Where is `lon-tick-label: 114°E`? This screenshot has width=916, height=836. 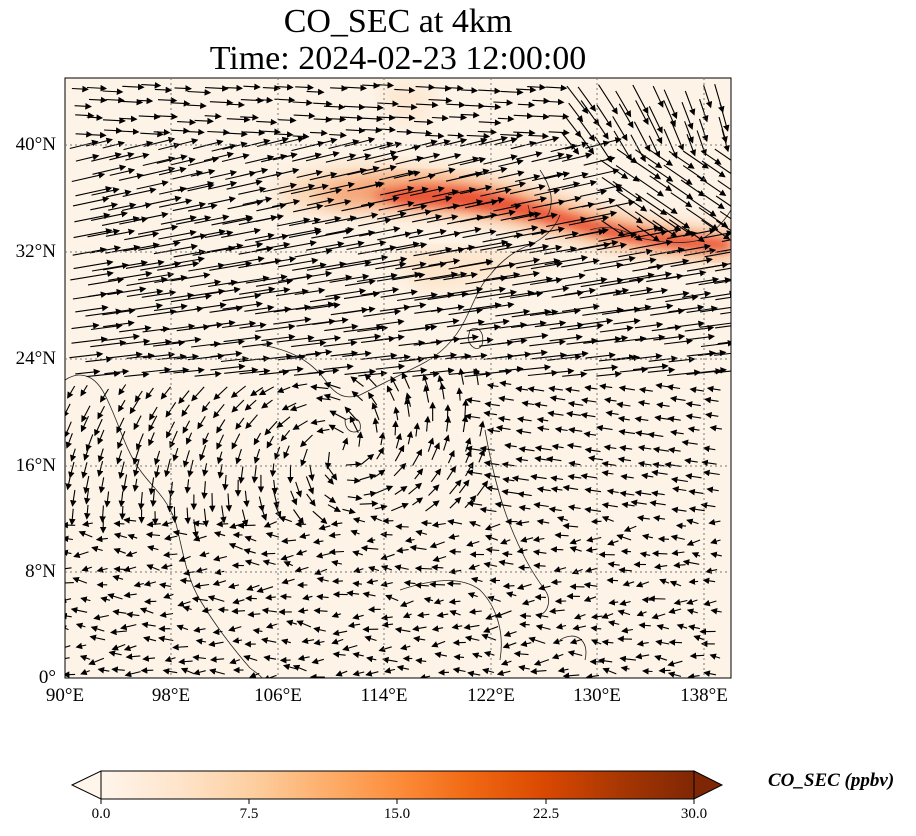 lon-tick-label: 114°E is located at coordinates (384, 695).